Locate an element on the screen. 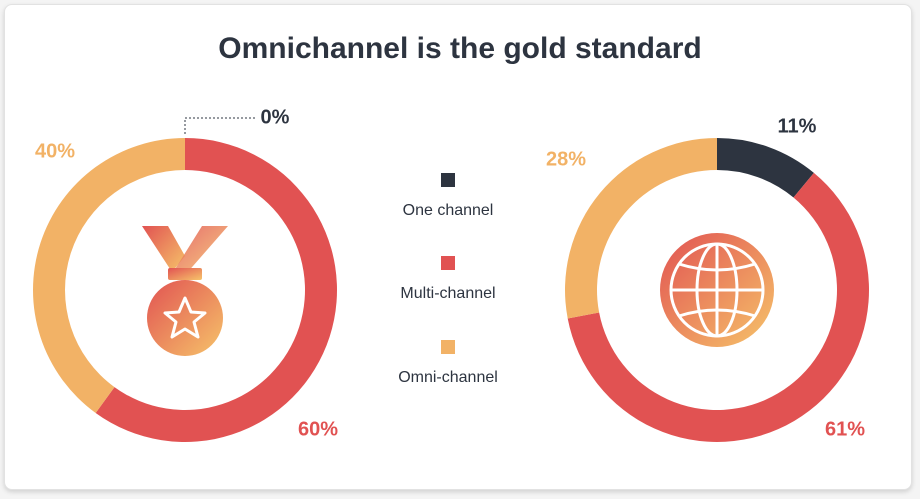 This screenshot has width=920, height=499. leader-line is located at coordinates (219, 125).